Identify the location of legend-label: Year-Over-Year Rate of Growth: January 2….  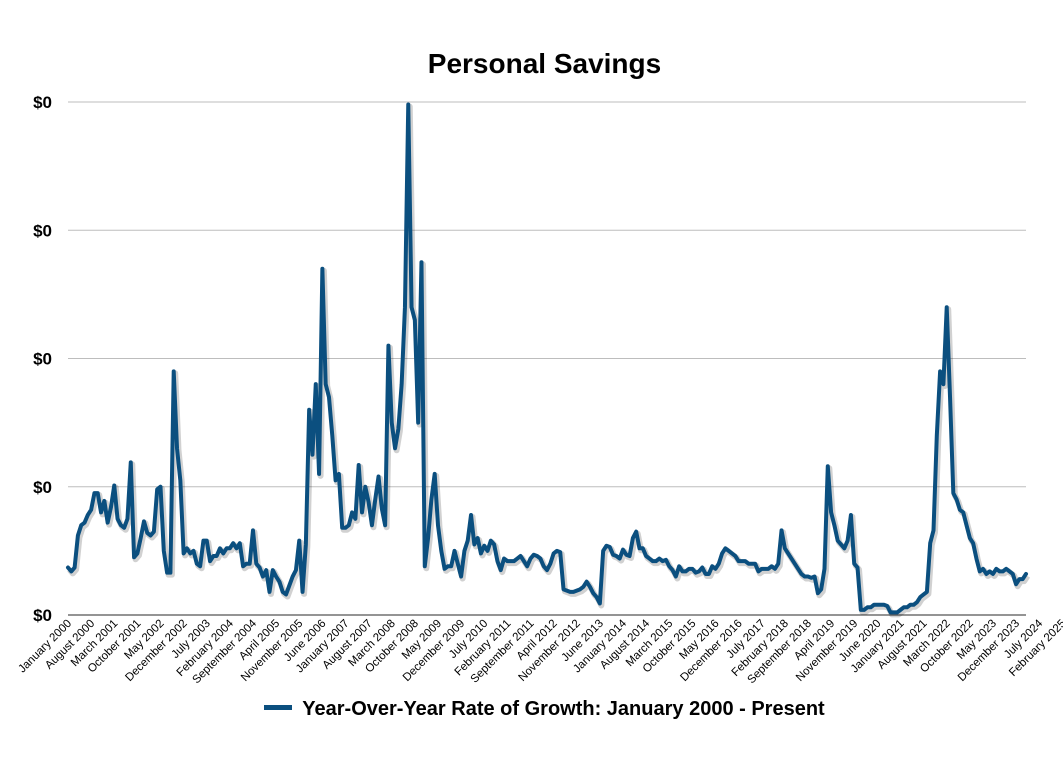
(563, 709).